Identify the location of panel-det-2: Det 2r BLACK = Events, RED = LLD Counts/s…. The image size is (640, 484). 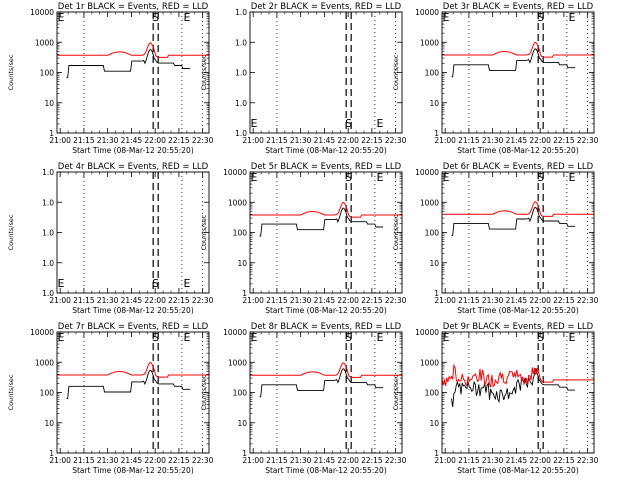
(303, 78).